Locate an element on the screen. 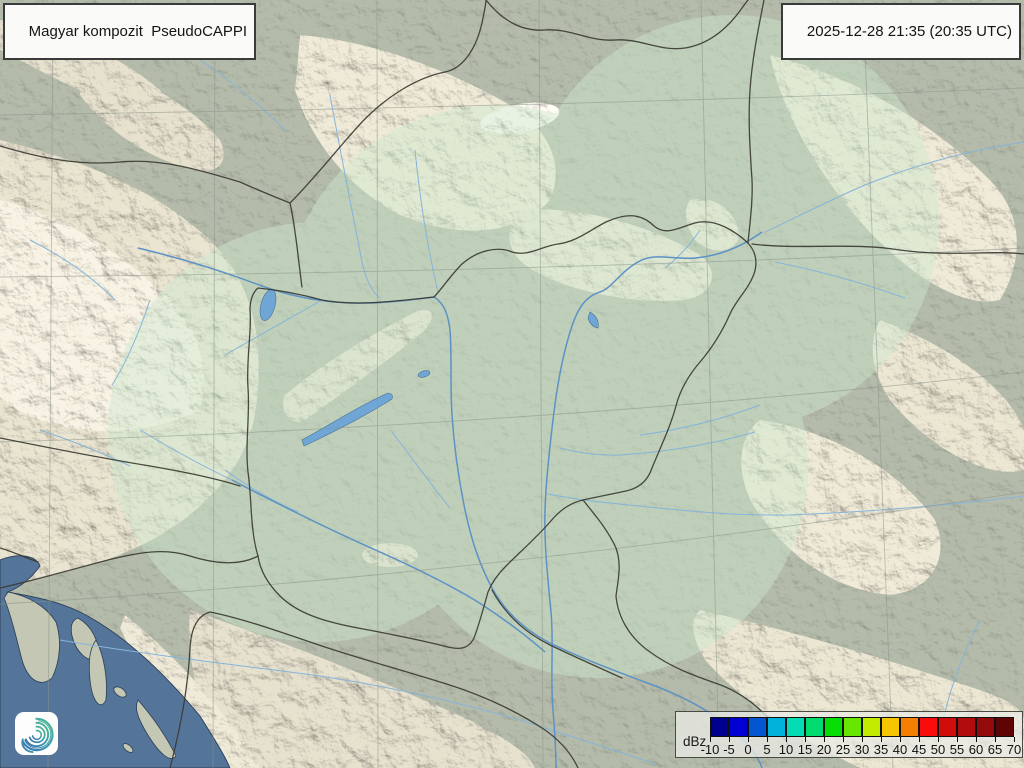 The width and height of the screenshot is (1024, 768). legend-tick-label: 45 is located at coordinates (919, 749).